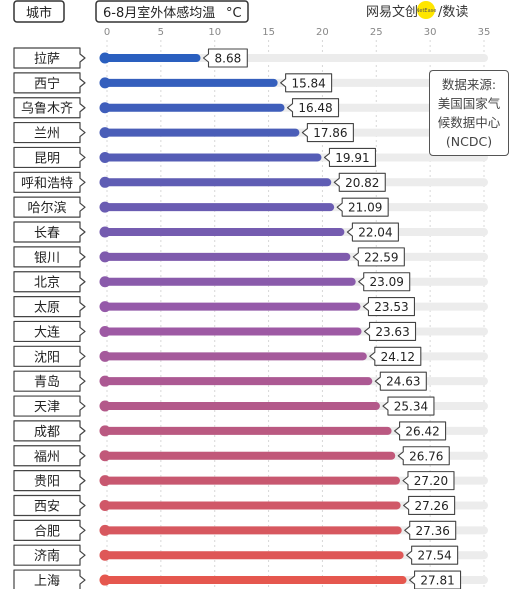 The width and height of the screenshot is (526, 593). What do you see at coordinates (268, 32) in the screenshot?
I see `tick-label: 15` at bounding box center [268, 32].